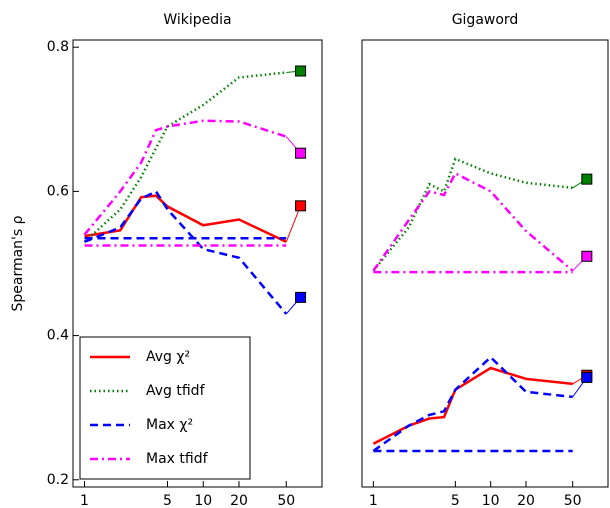  Describe the element at coordinates (177, 459) in the screenshot. I see `legend-label: Max tfidf` at that location.